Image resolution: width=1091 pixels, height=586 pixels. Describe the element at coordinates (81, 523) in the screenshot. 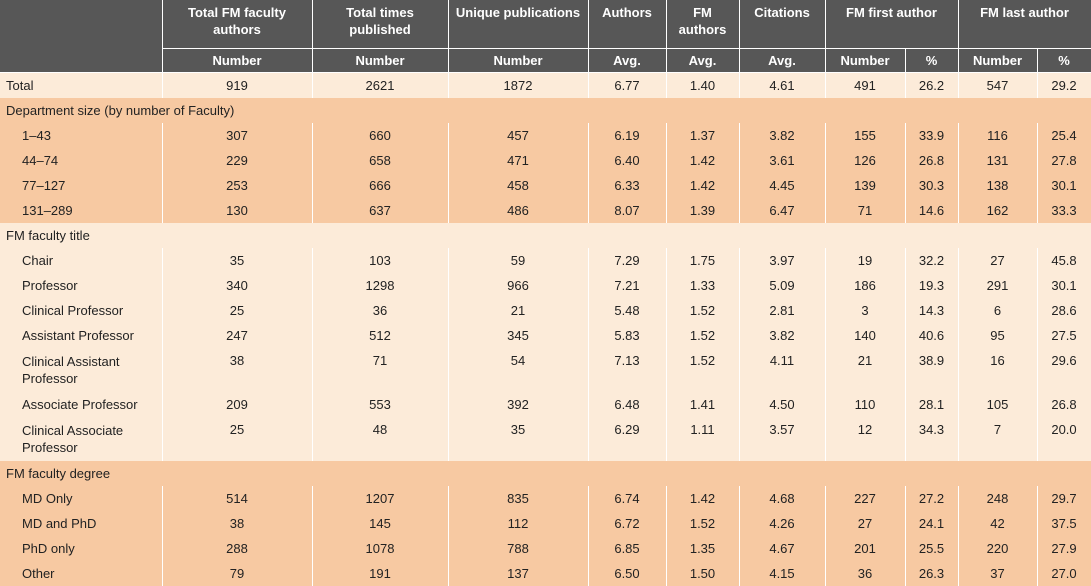

I see `row-label: MD and PhD` at that location.